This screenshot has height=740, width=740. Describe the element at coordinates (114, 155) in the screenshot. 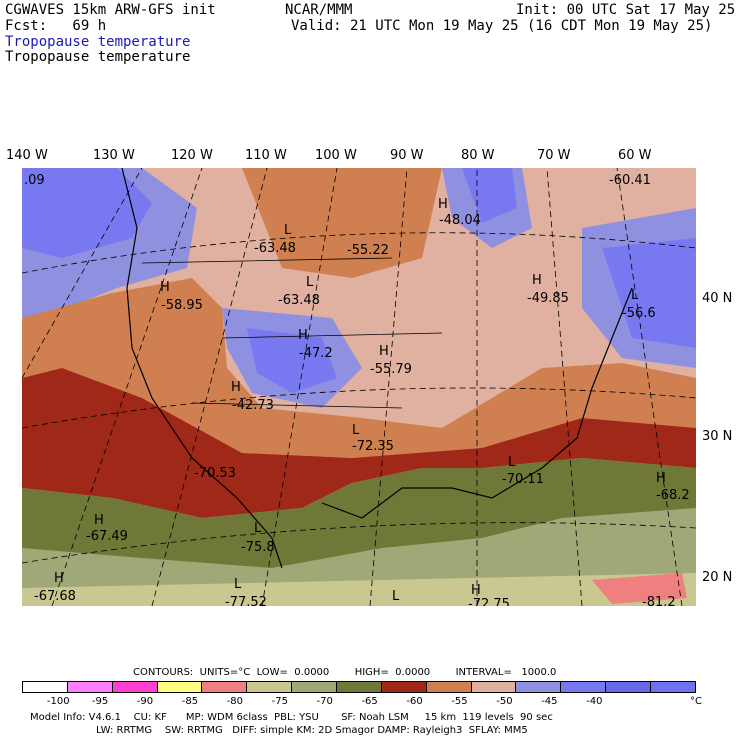

I see `lon-label: 130 W` at that location.